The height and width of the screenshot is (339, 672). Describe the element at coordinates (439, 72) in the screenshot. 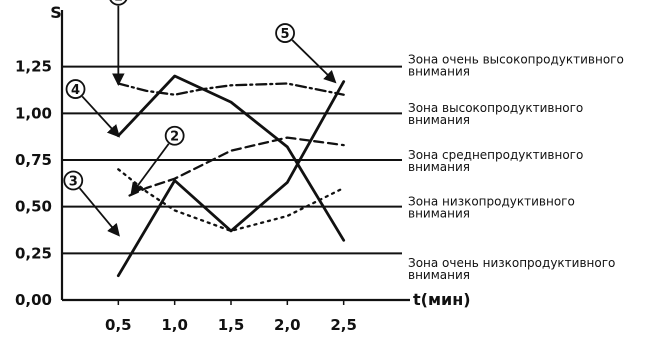

I see `zone-label-0-line-1: внимания` at that location.